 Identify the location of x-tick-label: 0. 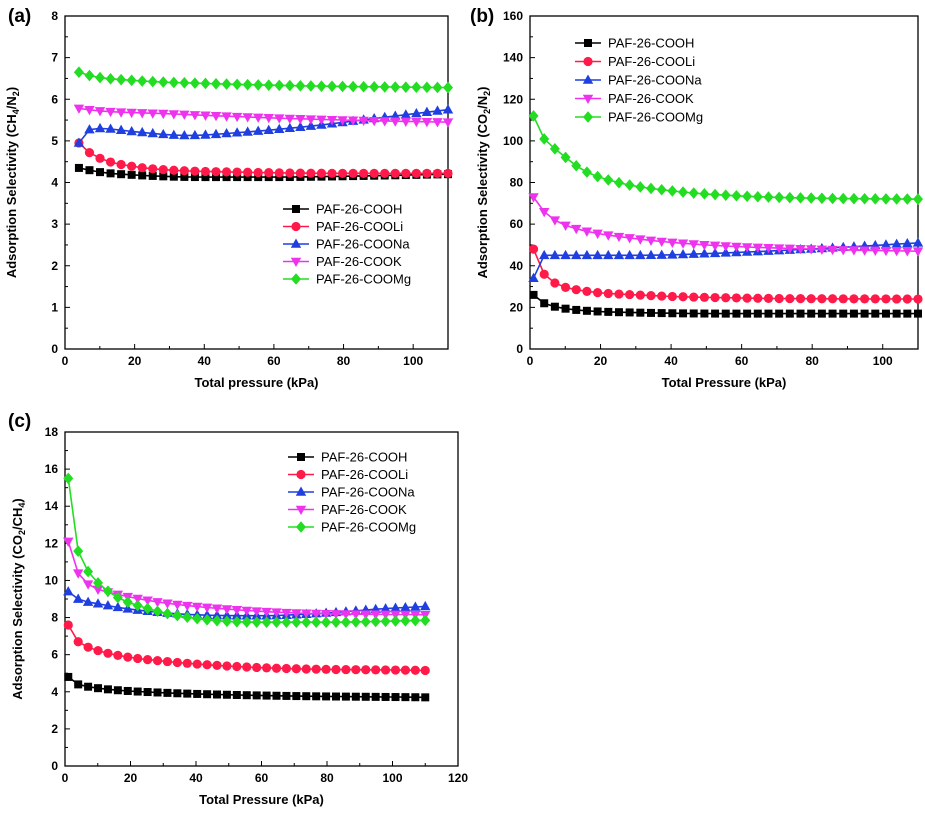
(65, 361).